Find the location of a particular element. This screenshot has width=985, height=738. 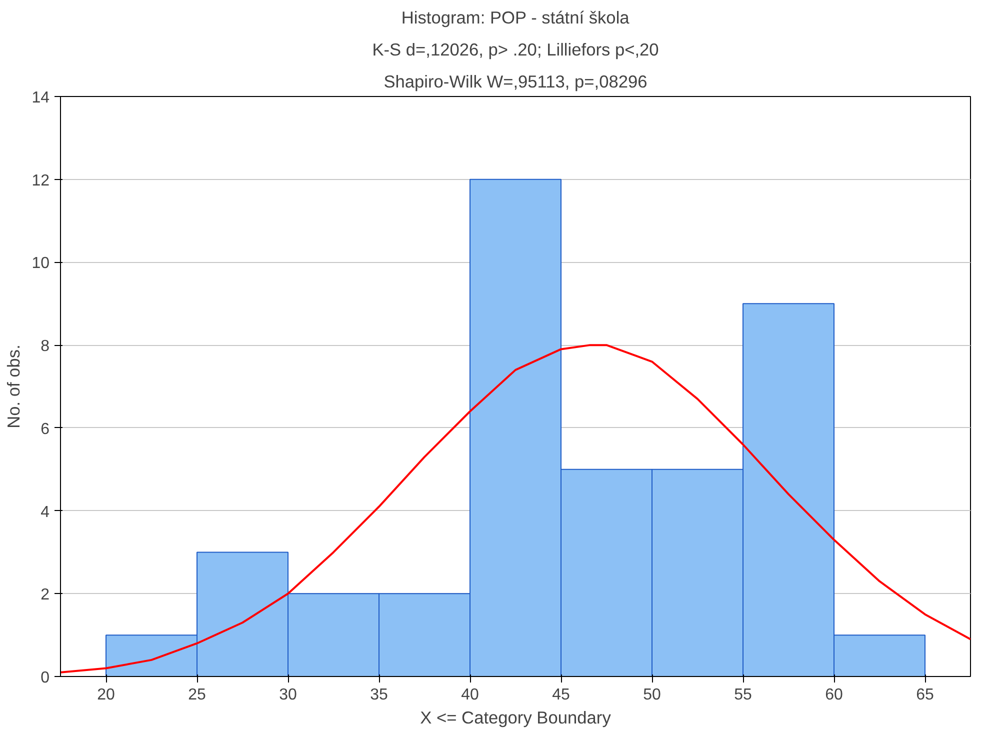

y-tick-label: 12 is located at coordinates (41, 181).